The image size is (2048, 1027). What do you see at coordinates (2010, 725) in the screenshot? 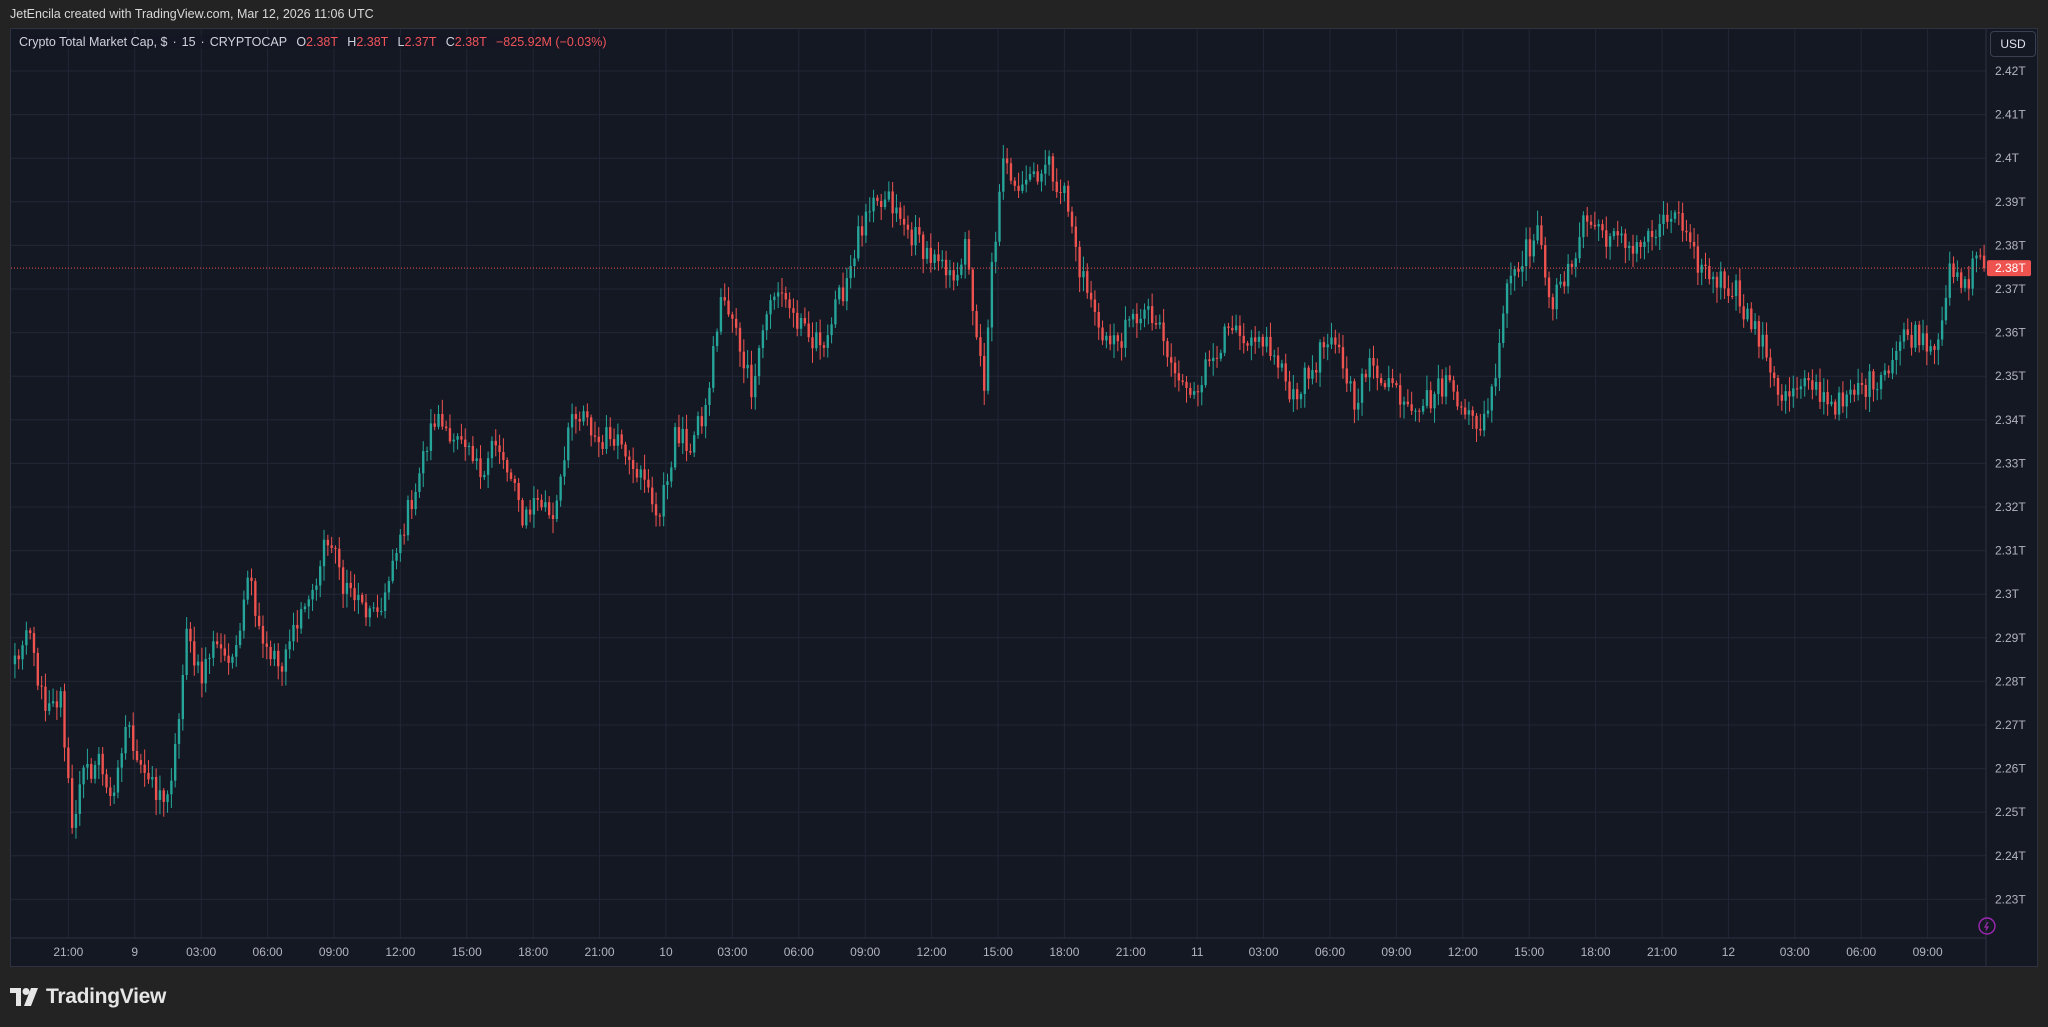
I see `price-tick-label: 2.27T` at bounding box center [2010, 725].